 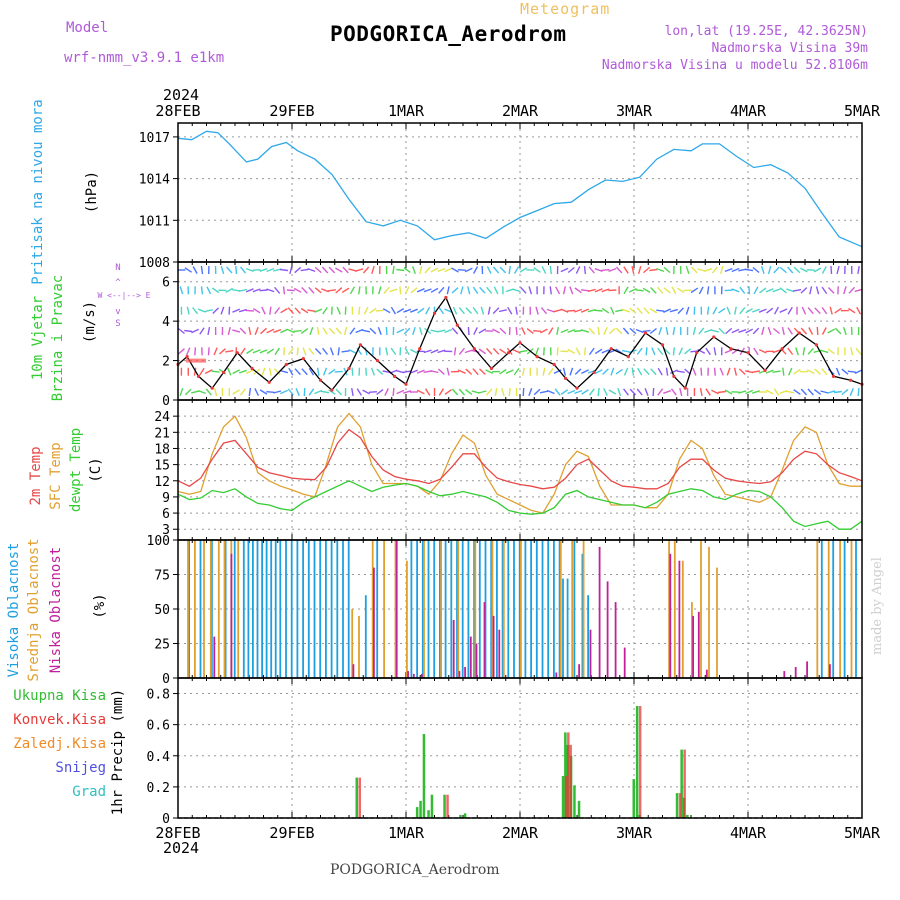 What do you see at coordinates (118, 752) in the screenshot?
I see `precip-axis-label: 1hr Precip (mm)` at bounding box center [118, 752].